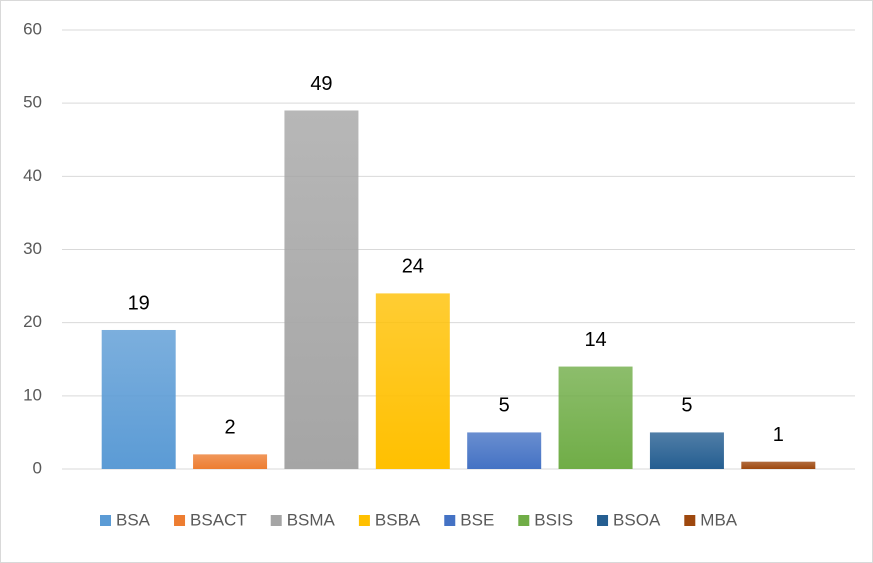 The height and width of the screenshot is (563, 873). Describe the element at coordinates (637, 519) in the screenshot. I see `legend-label: BSOA` at that location.